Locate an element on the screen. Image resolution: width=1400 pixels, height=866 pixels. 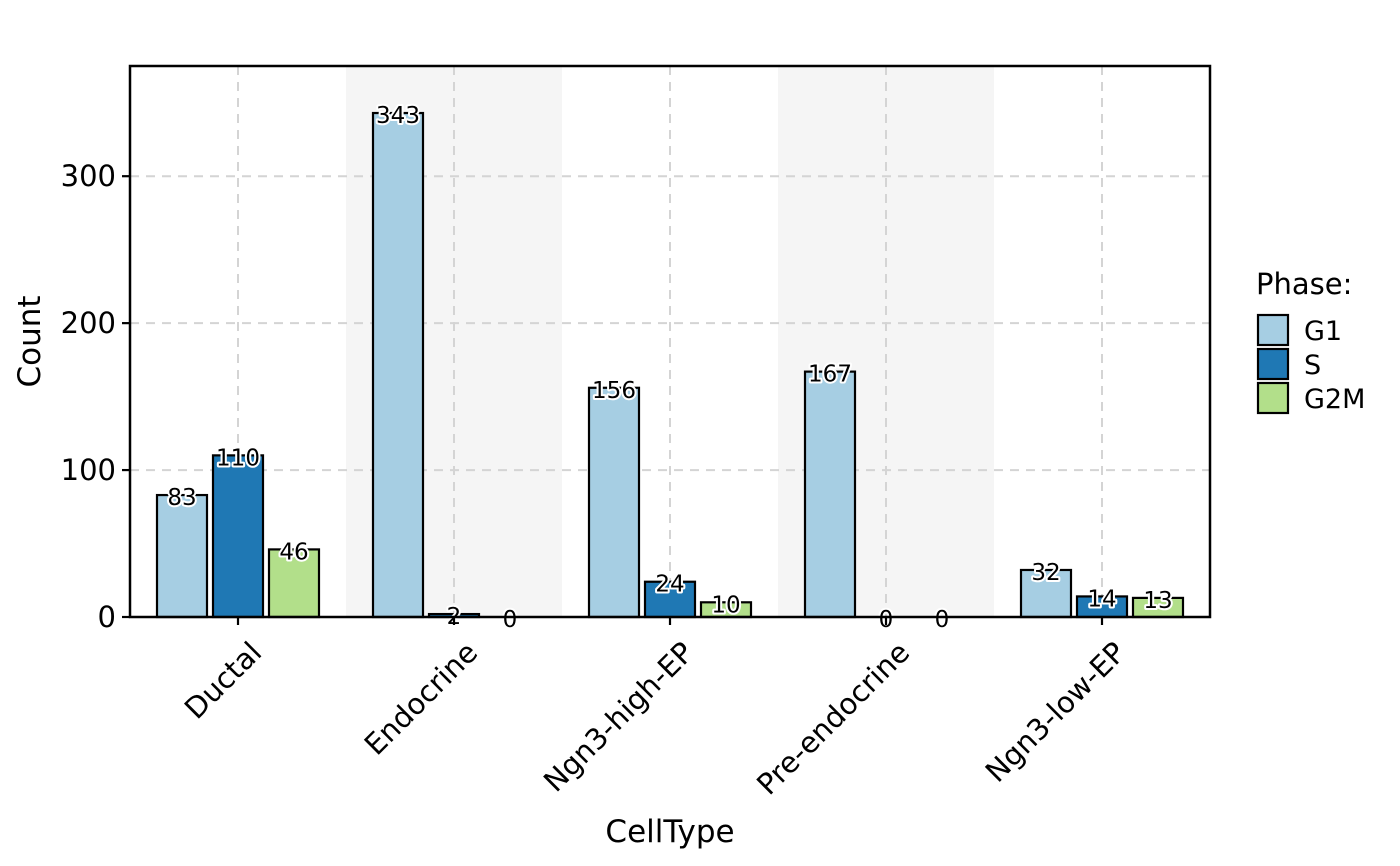
data-label: 156 is located at coordinates (614, 391).